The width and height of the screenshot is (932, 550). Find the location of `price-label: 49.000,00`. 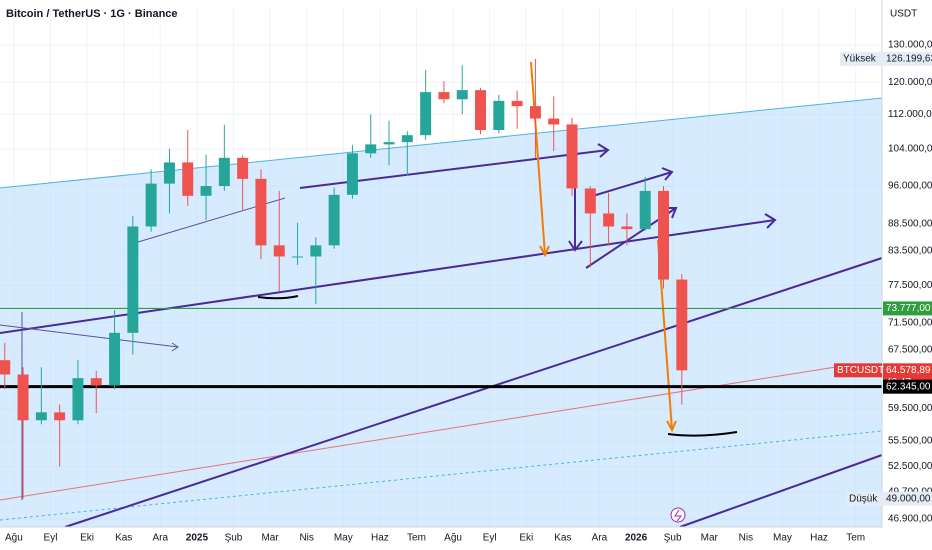

price-label: 49.000,00 is located at coordinates (908, 498).